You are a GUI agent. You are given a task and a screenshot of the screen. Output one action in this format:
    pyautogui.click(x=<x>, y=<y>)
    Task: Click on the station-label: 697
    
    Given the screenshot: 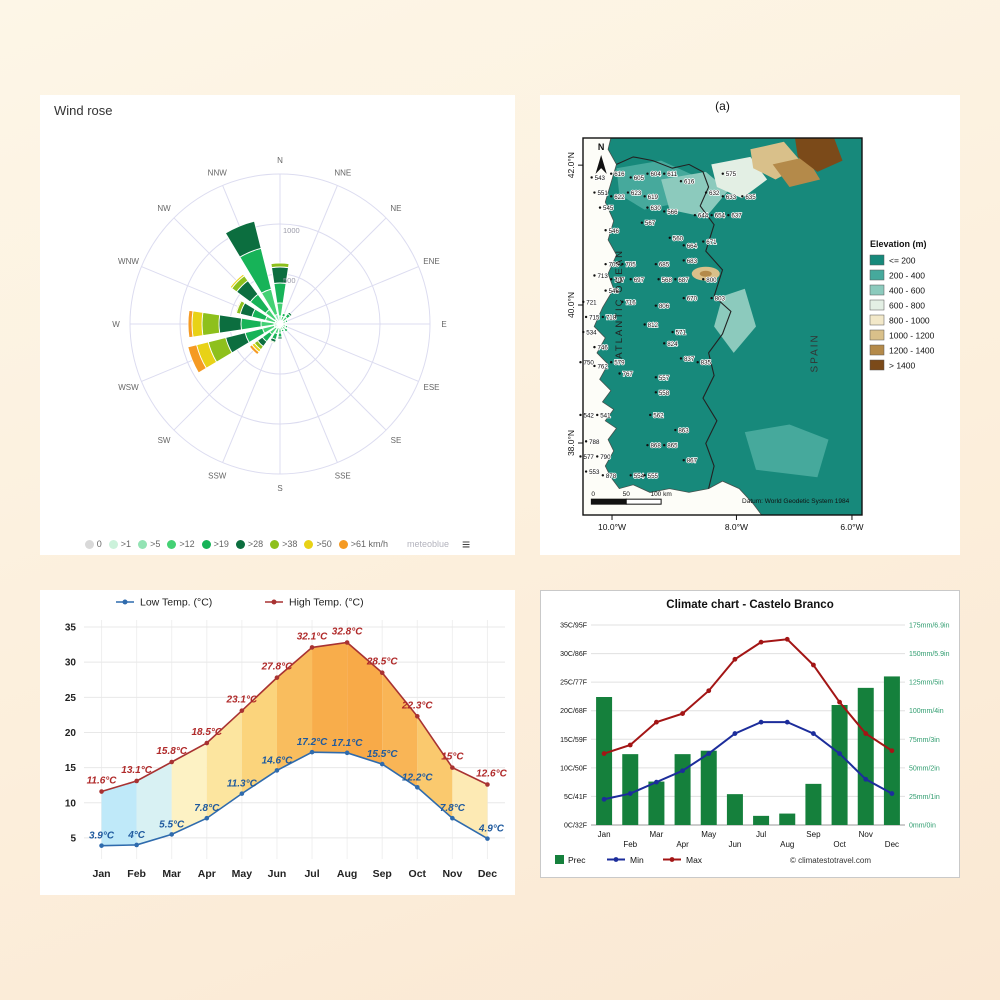 What is the action you would take?
    pyautogui.click(x=639, y=280)
    